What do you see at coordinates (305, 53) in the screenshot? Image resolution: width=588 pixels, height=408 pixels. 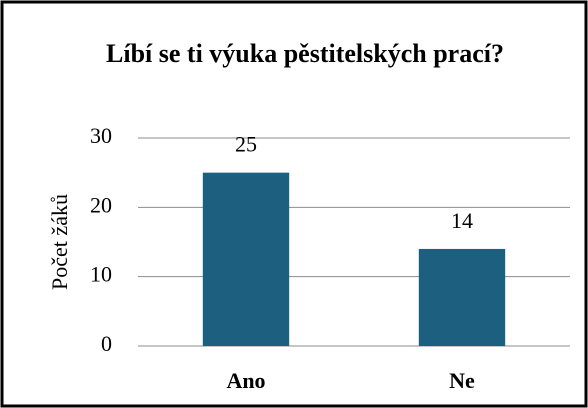 I see `chart-title: Líbí se ti výuka pěstitelských prací?` at bounding box center [305, 53].